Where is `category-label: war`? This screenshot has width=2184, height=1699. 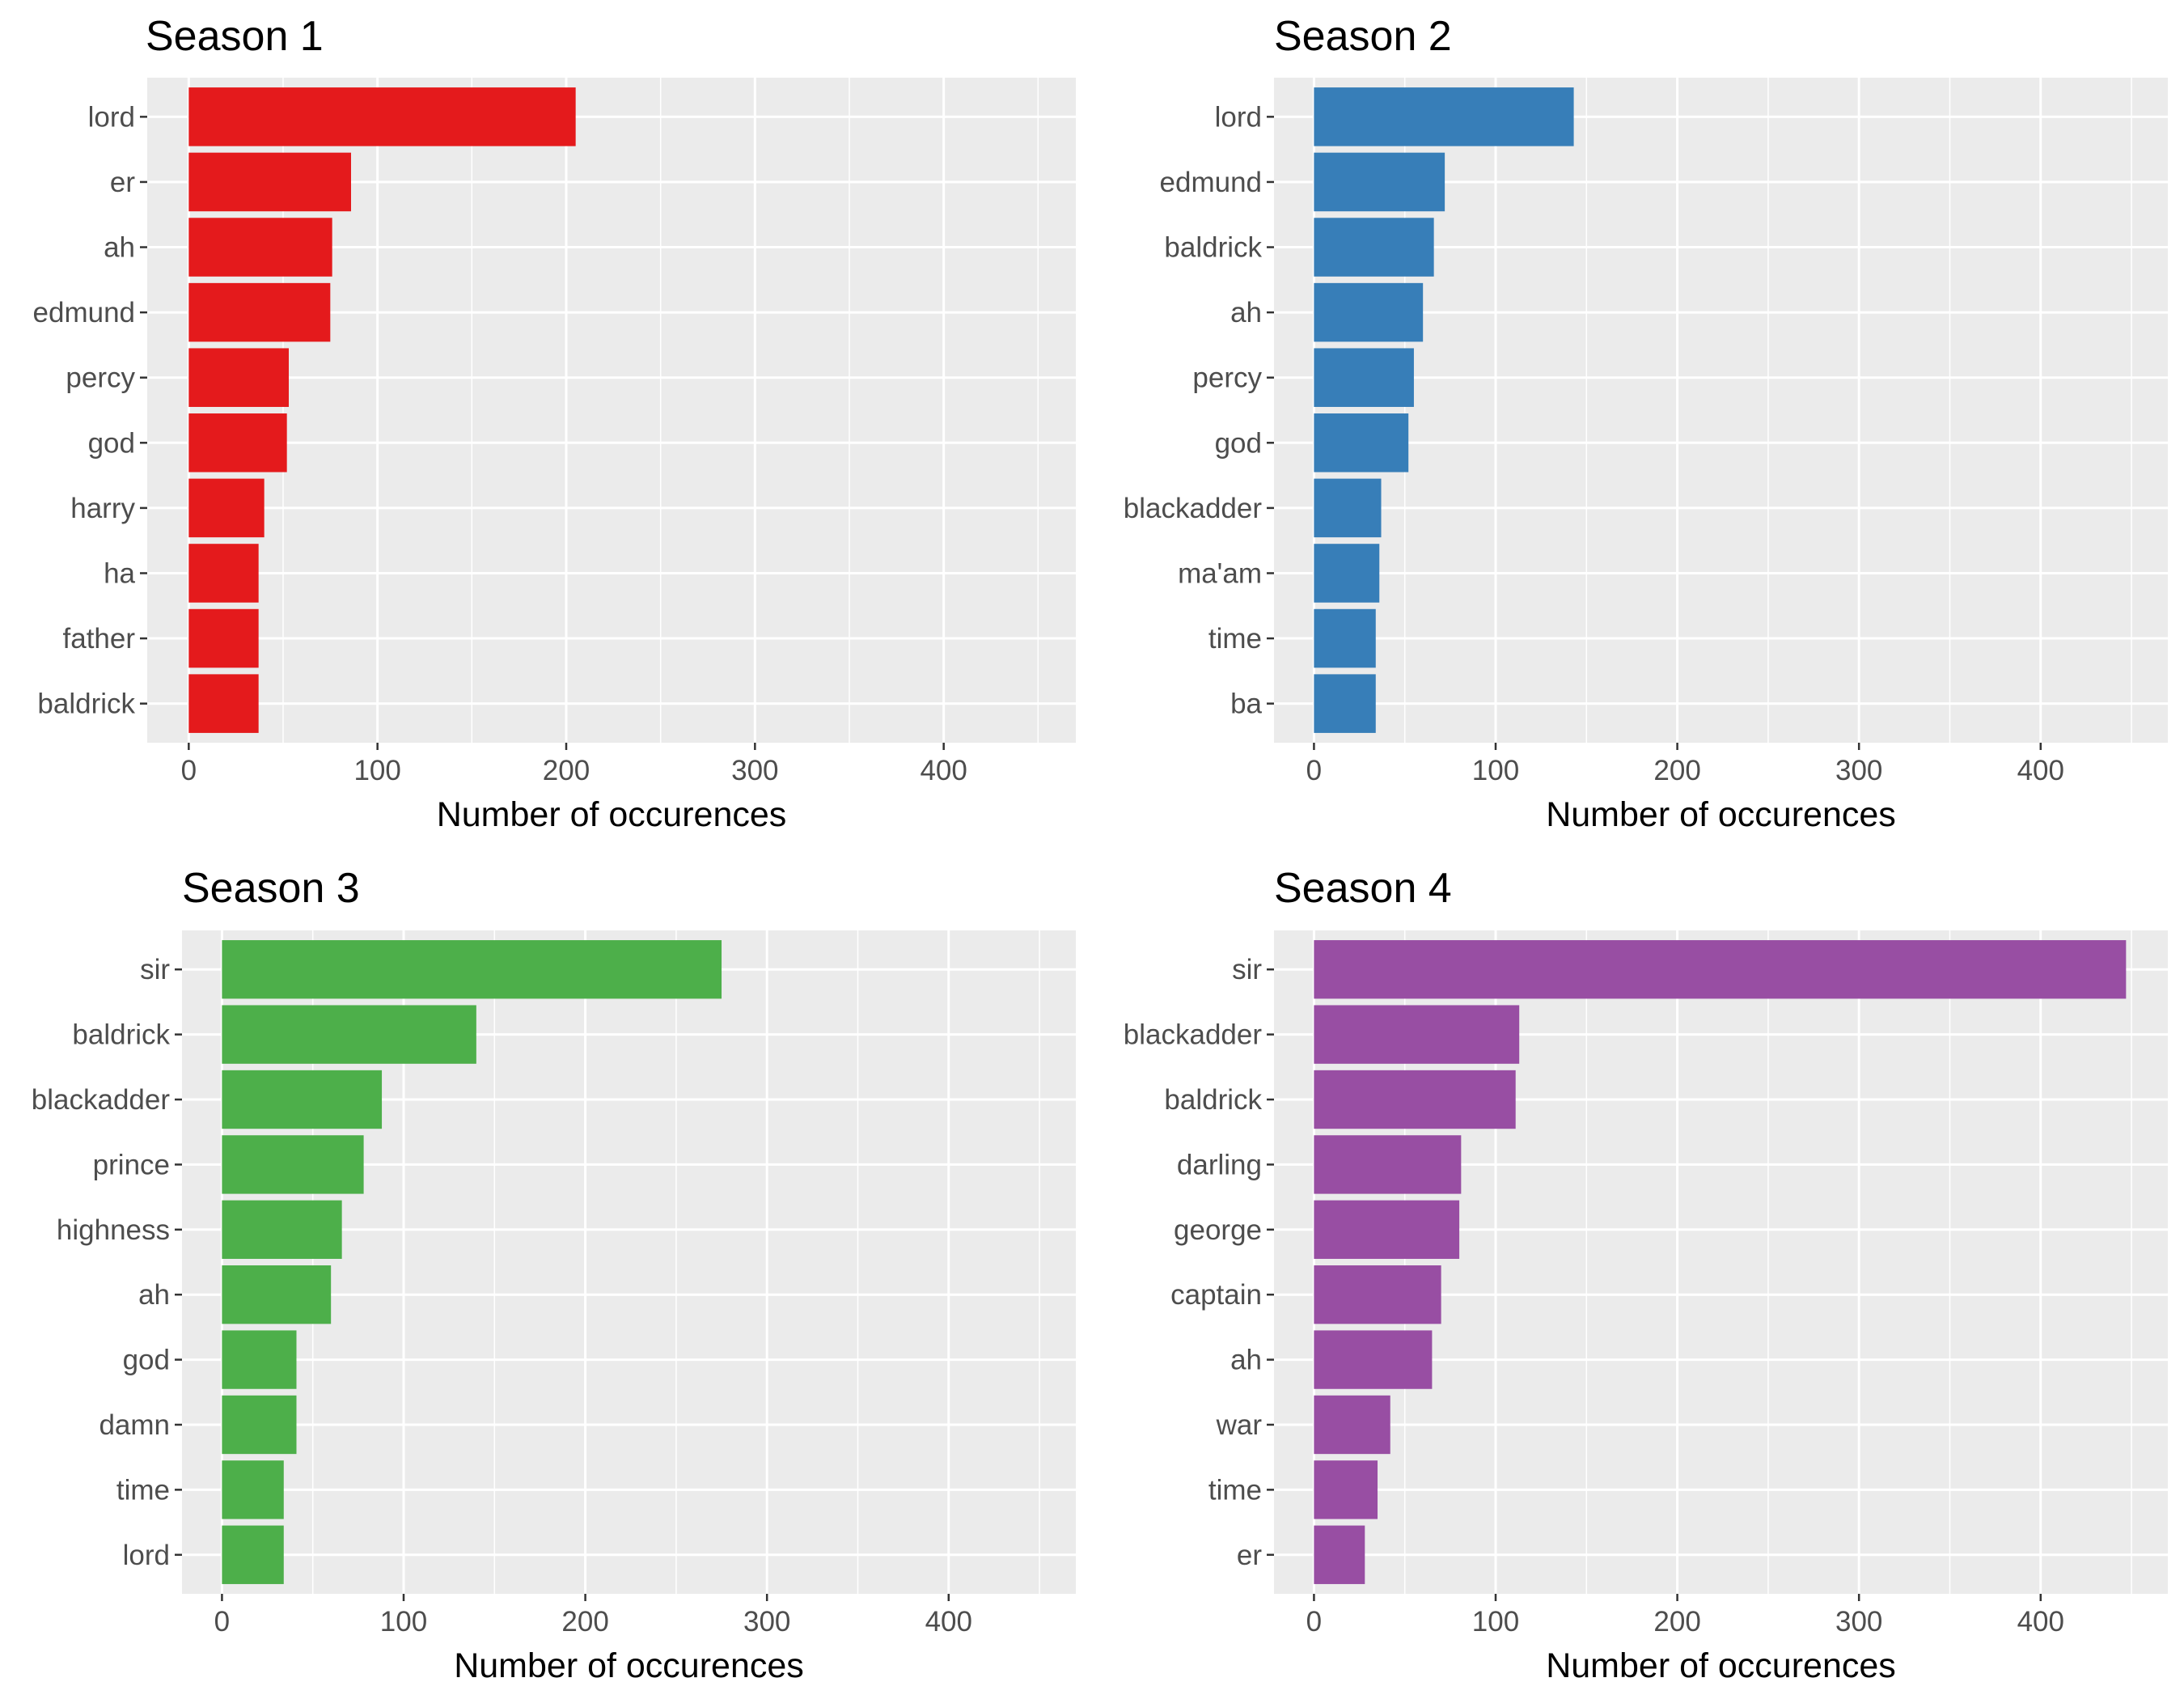
category-label: war is located at coordinates (1239, 1425).